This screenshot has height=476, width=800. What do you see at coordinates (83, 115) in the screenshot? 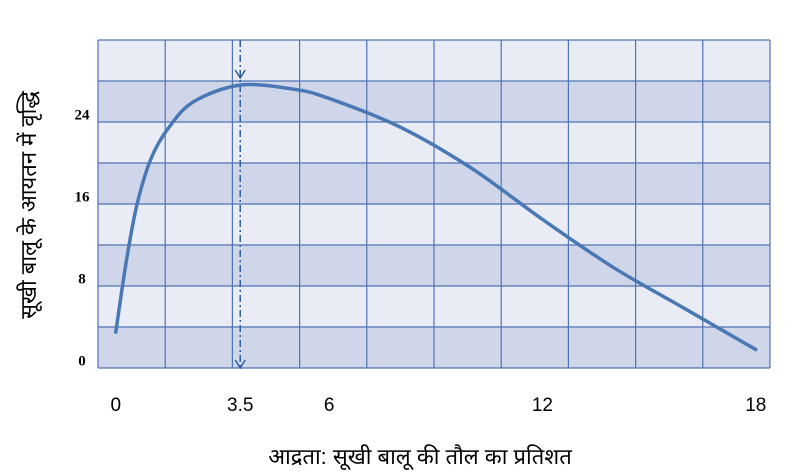
I see `y-tick-label: 24` at bounding box center [83, 115].